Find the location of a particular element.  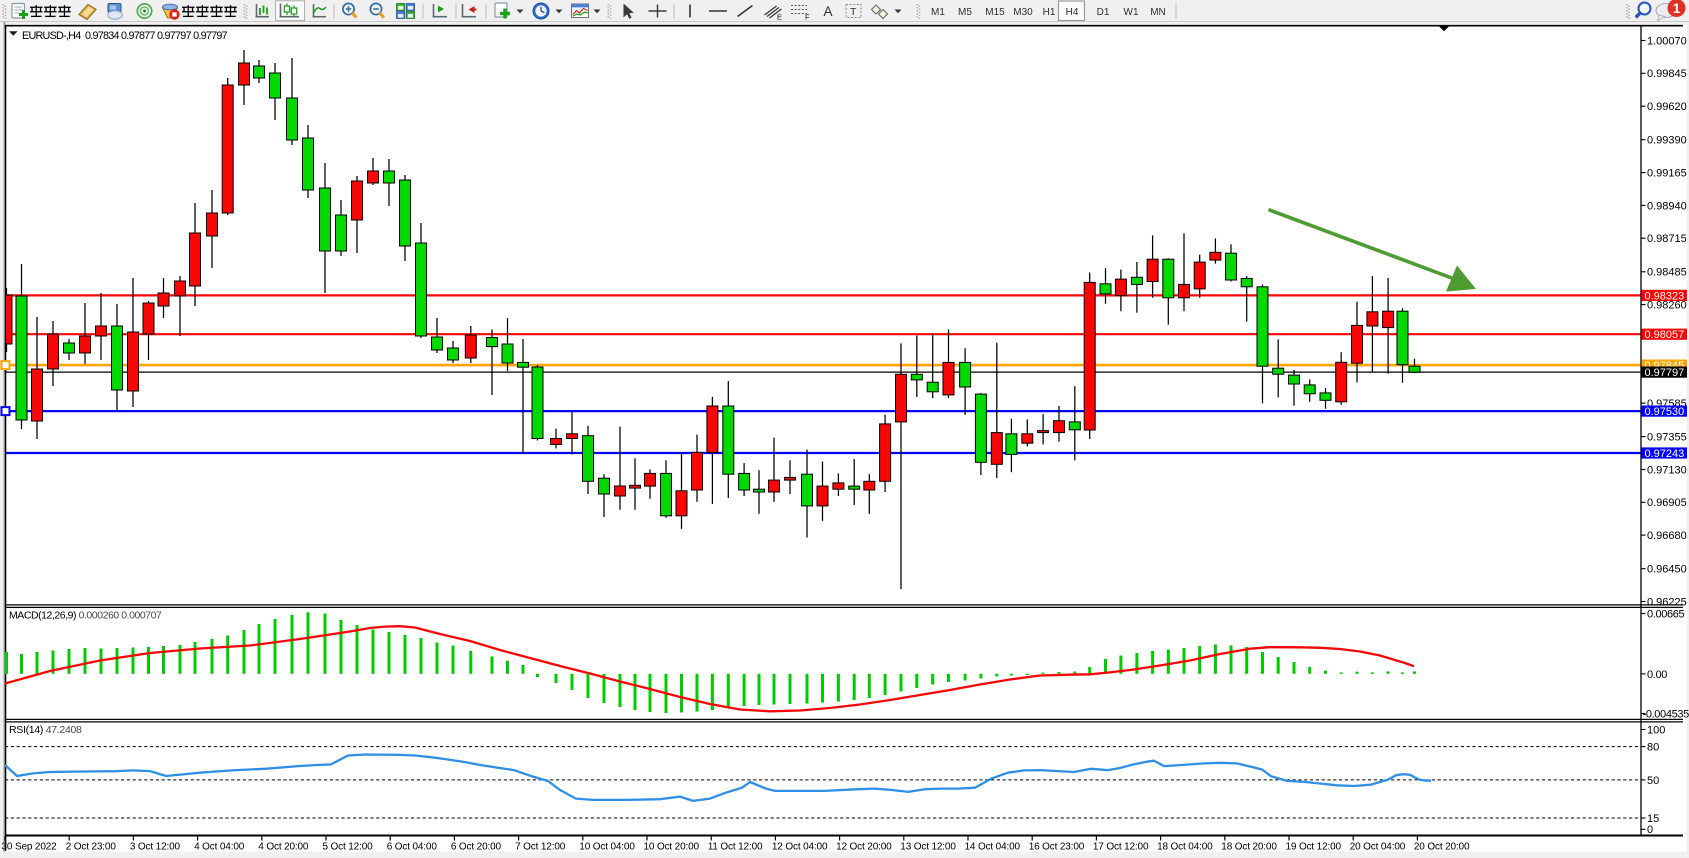

svg-text: 13 Oct 12:00 is located at coordinates (928, 847).